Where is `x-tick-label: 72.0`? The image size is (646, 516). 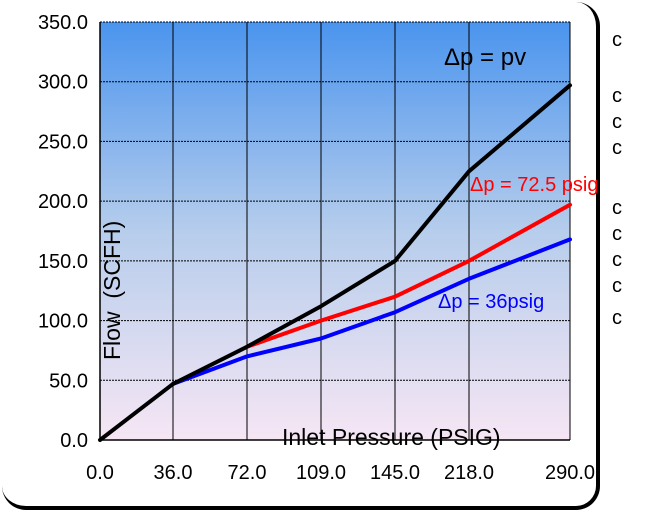
x-tick-label: 72.0 is located at coordinates (247, 473).